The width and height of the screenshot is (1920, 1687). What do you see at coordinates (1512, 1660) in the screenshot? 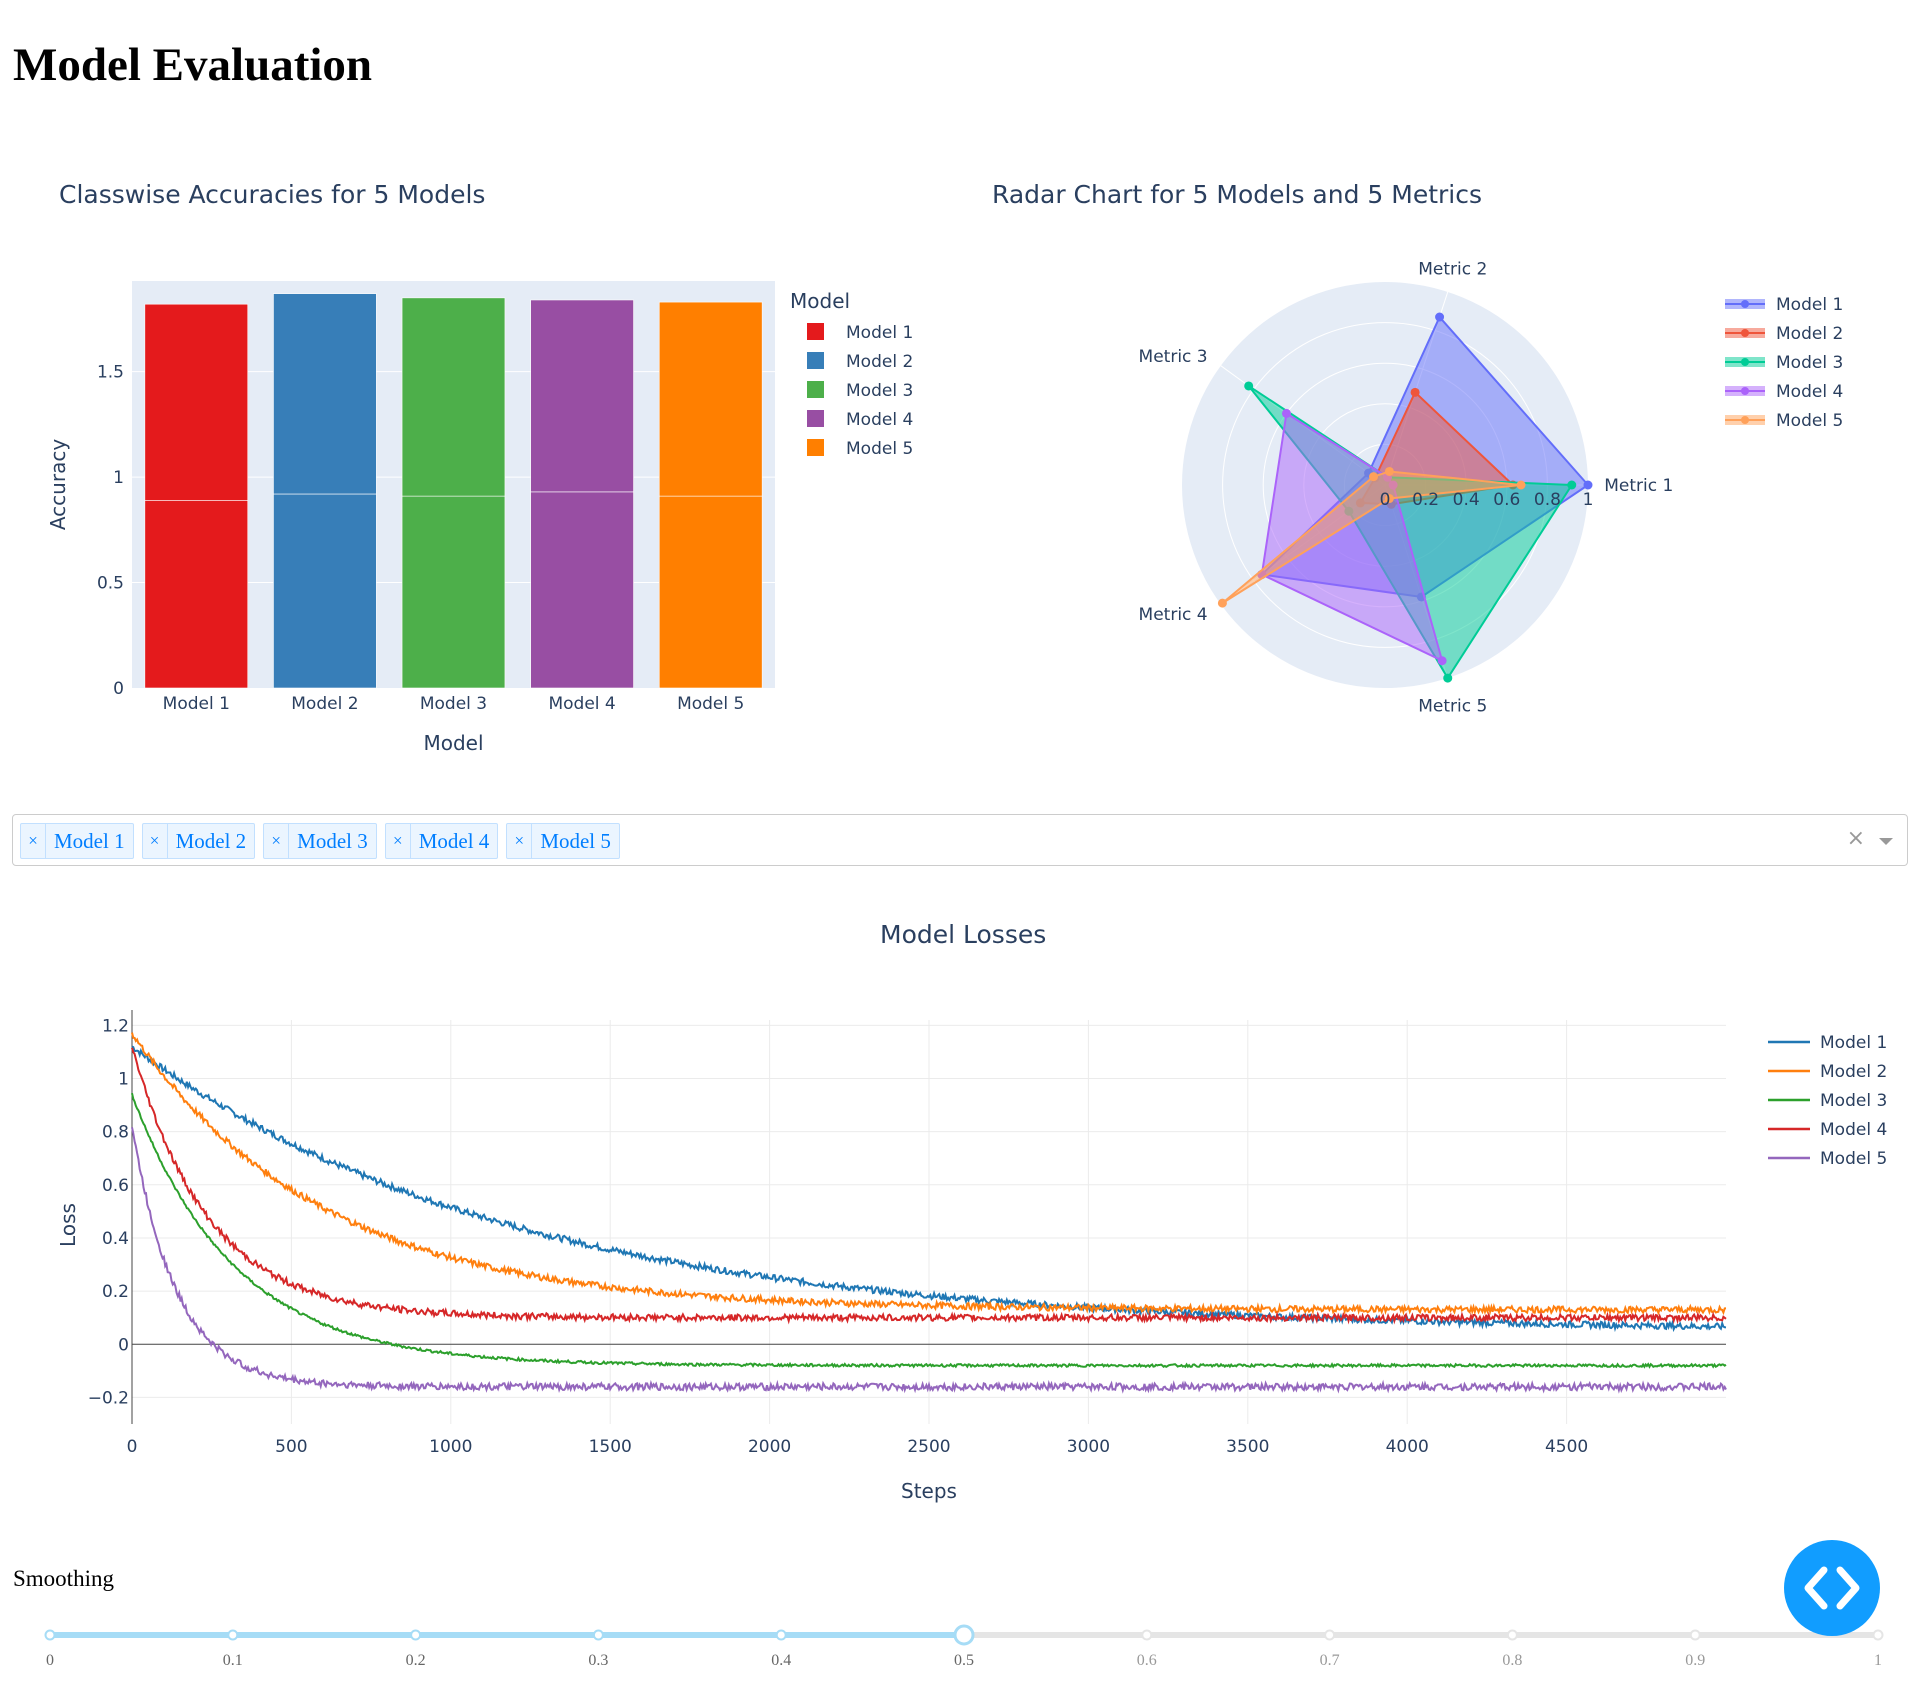
I see `slider-mark-label: 0.8` at bounding box center [1512, 1660].